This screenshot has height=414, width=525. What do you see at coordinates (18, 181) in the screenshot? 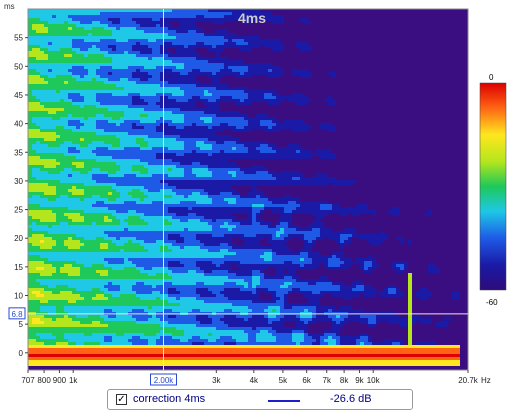
I see `y-tick-label: 30` at bounding box center [18, 181].